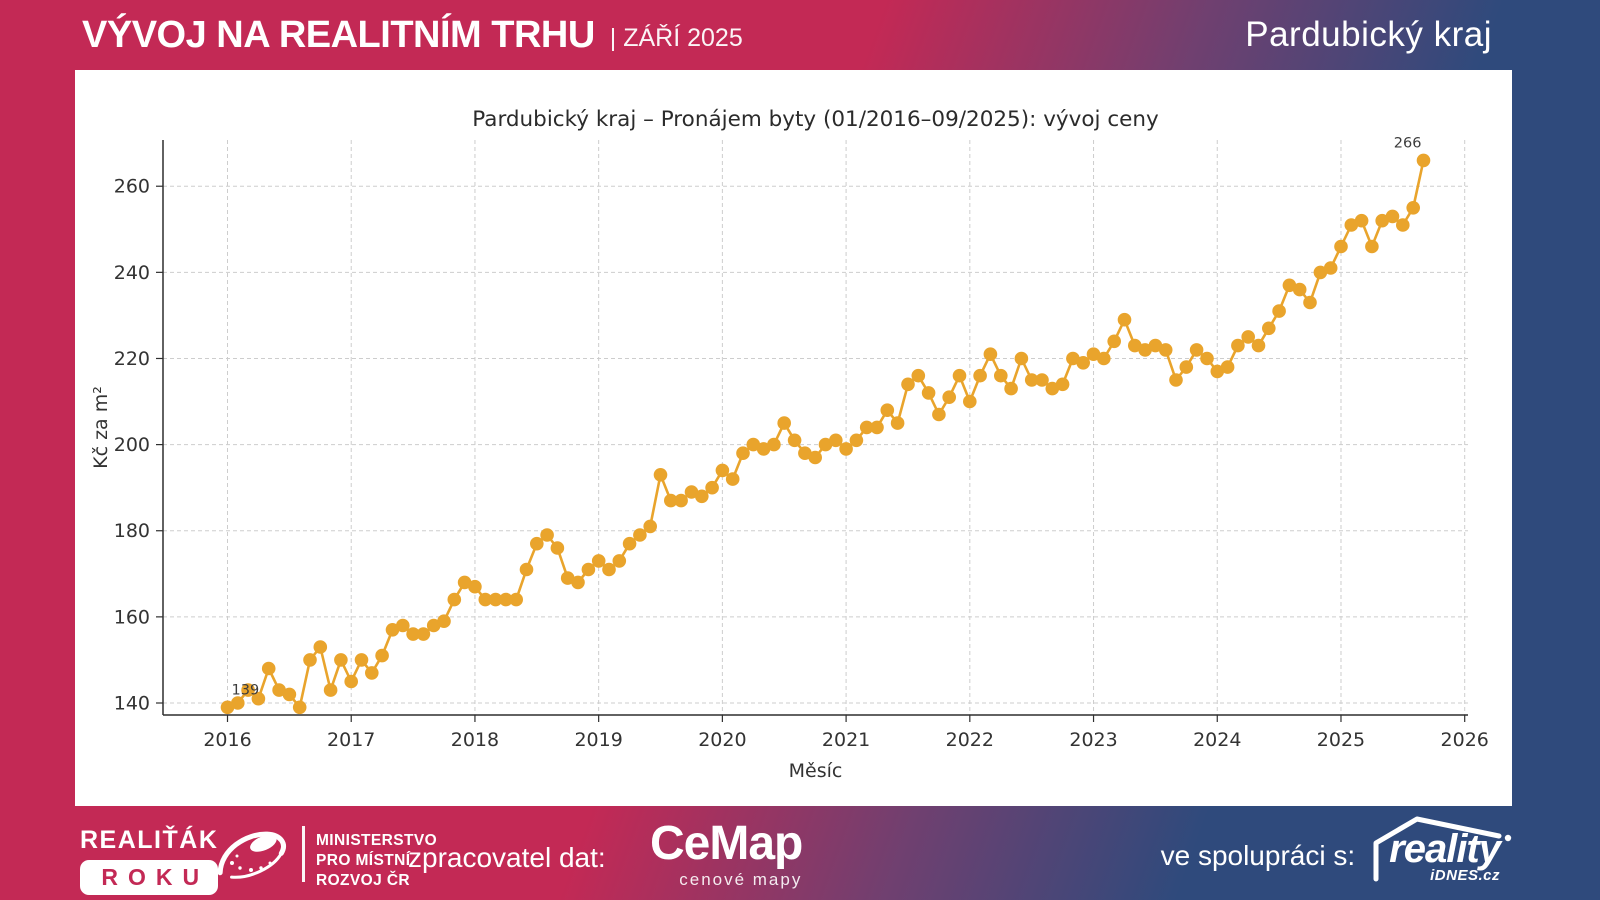 This screenshot has width=1600, height=900. I want to click on realitak-roku-logo: REALIŤÁK ROKU, so click(149, 860).